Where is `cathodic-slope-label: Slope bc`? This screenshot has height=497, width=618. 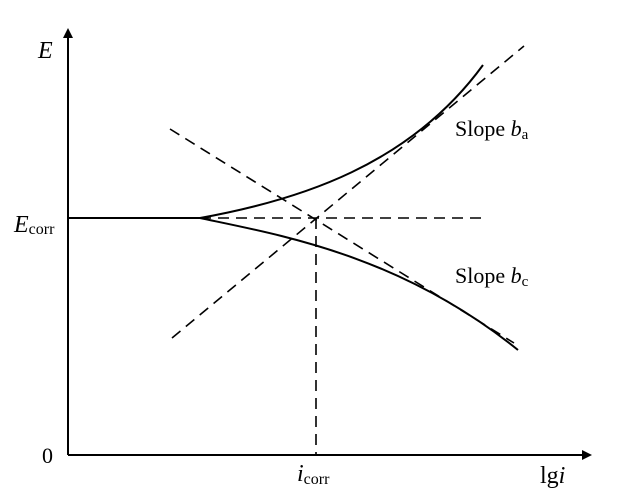 cathodic-slope-label: Slope bc is located at coordinates (492, 276).